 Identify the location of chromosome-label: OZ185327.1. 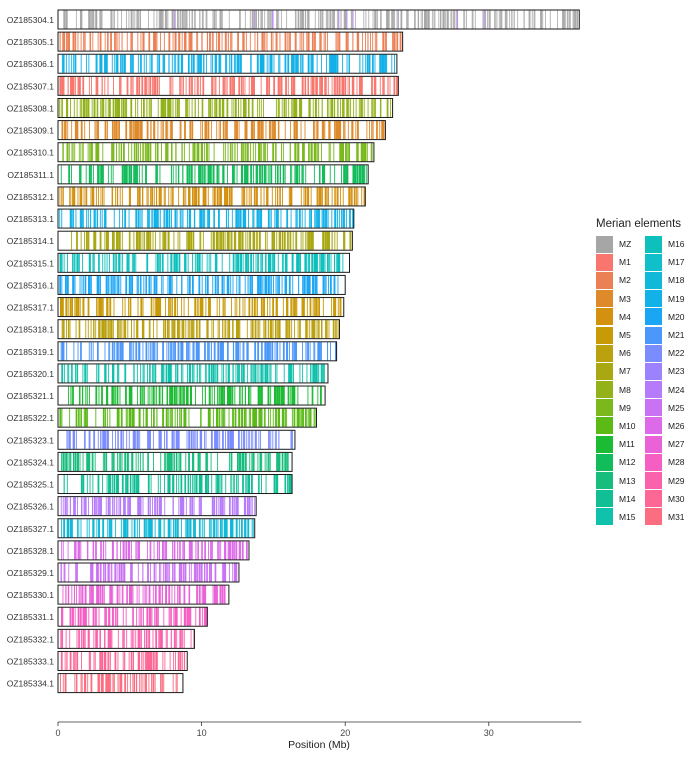
(31, 529).